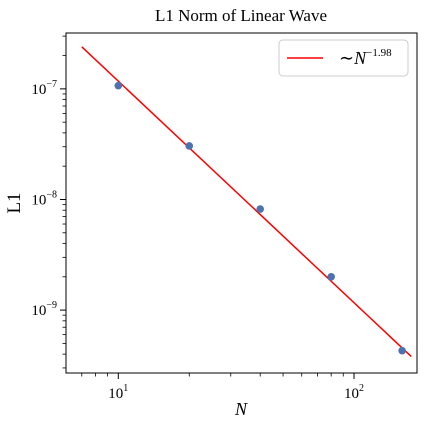  I want to click on x-major-ticks: 10¹ 10², so click(236, 387).